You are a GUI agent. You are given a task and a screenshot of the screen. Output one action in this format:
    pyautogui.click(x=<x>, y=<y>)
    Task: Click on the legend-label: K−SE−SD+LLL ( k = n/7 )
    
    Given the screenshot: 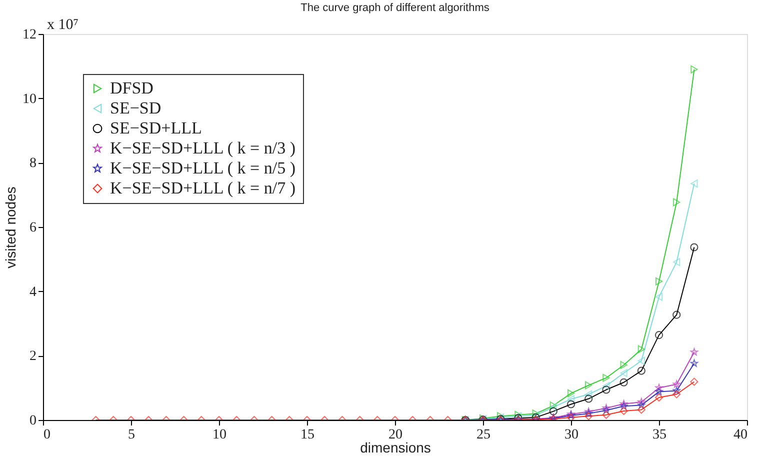 What is the action you would take?
    pyautogui.click(x=203, y=188)
    